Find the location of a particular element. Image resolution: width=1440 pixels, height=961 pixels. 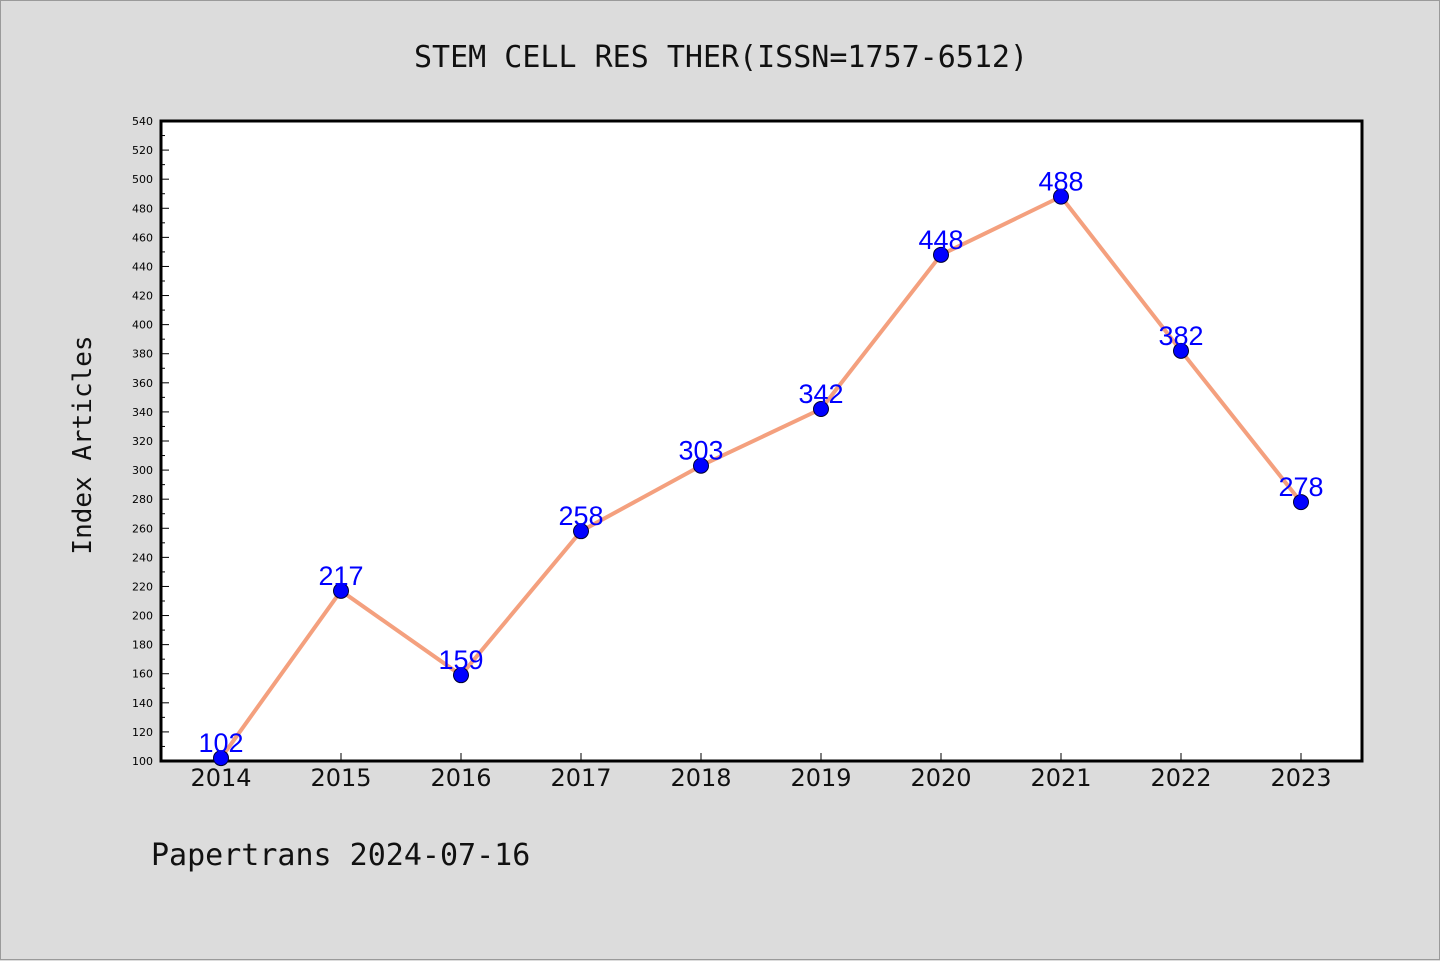

y-tick-label: 440 is located at coordinates (142, 266).